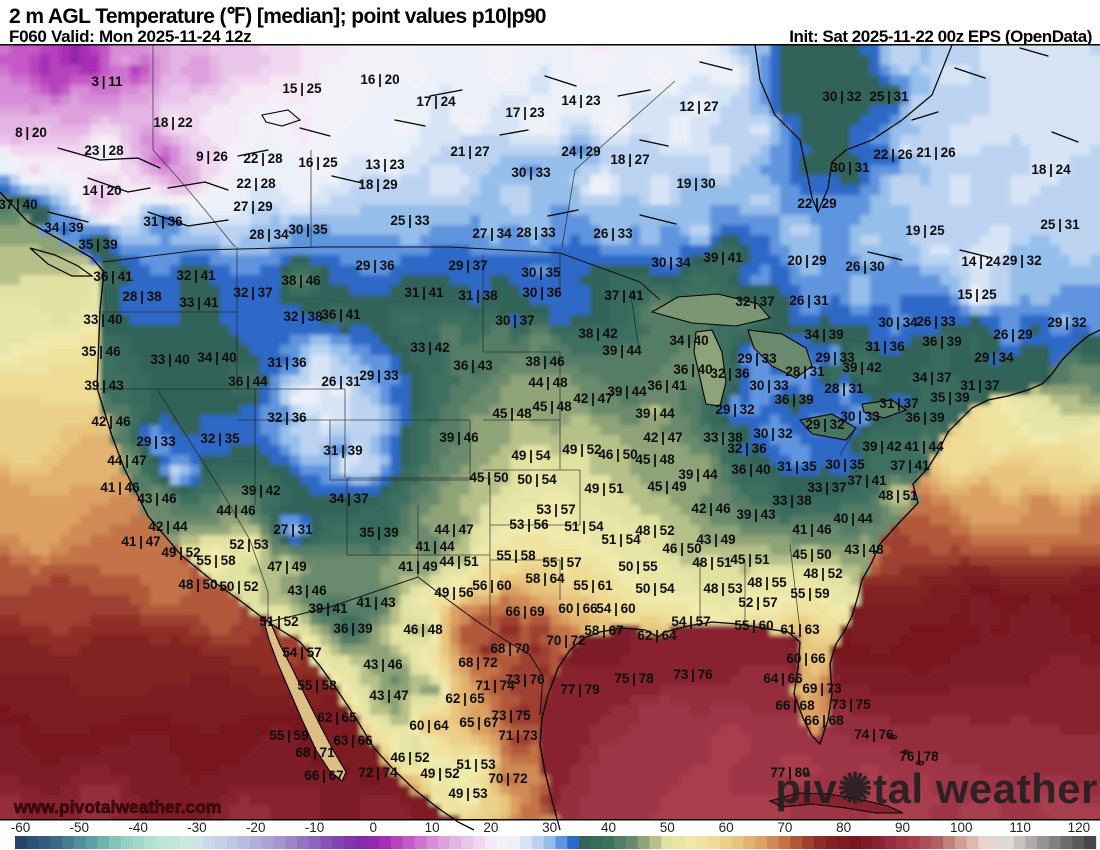 The width and height of the screenshot is (1100, 850). What do you see at coordinates (723, 257) in the screenshot?
I see `svg-text: 39 | 41` at bounding box center [723, 257].